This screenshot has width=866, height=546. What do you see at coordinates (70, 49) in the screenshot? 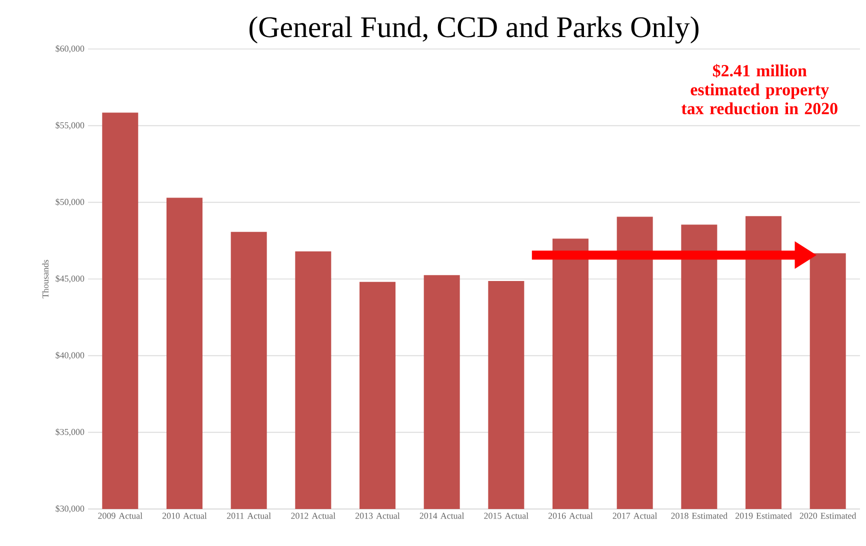
I see `y-tick-label: $60,000` at bounding box center [70, 49].